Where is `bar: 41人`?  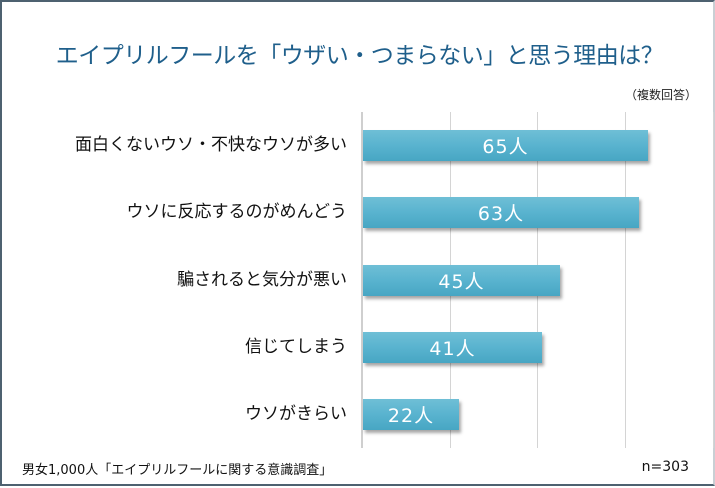
bar: 41人 is located at coordinates (452, 347).